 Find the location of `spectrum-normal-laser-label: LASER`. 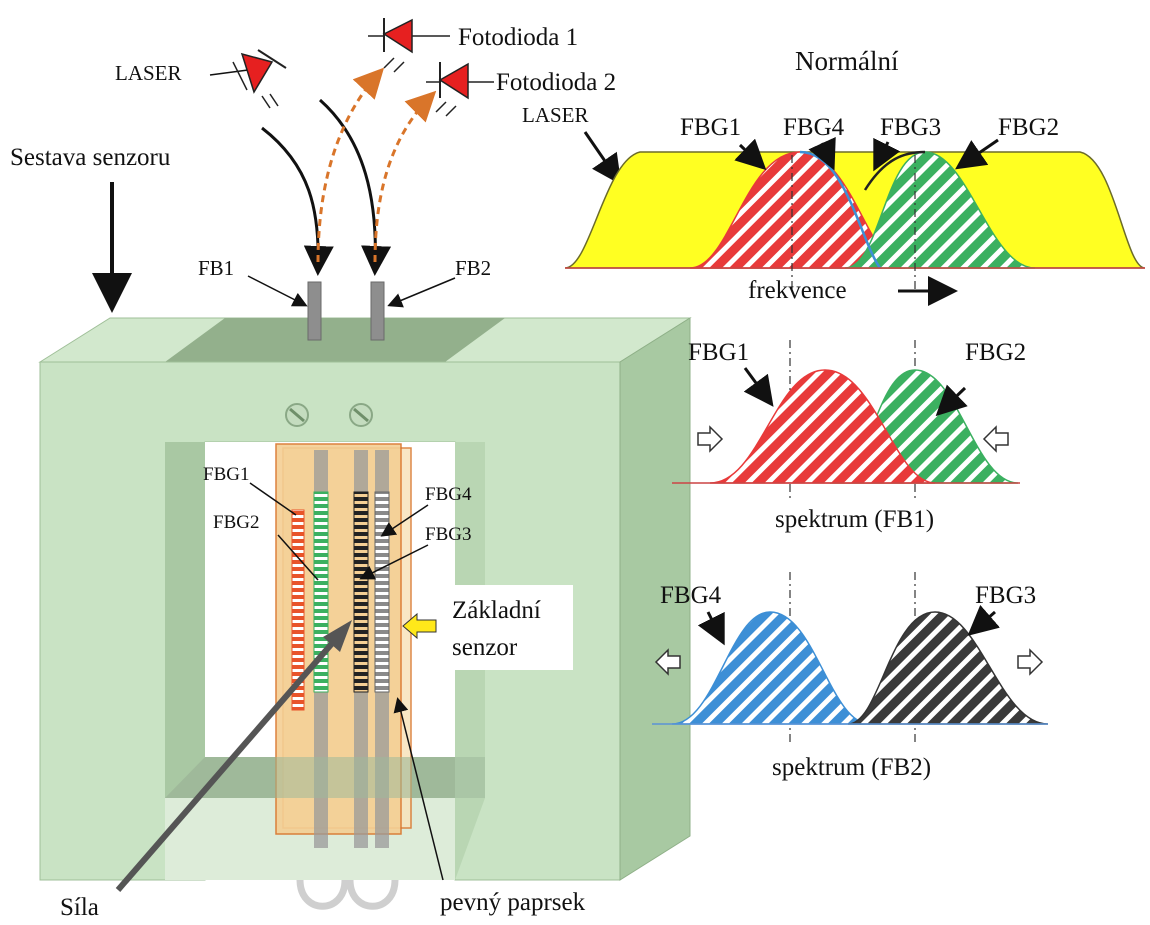

spectrum-normal-laser-label: LASER is located at coordinates (555, 115).